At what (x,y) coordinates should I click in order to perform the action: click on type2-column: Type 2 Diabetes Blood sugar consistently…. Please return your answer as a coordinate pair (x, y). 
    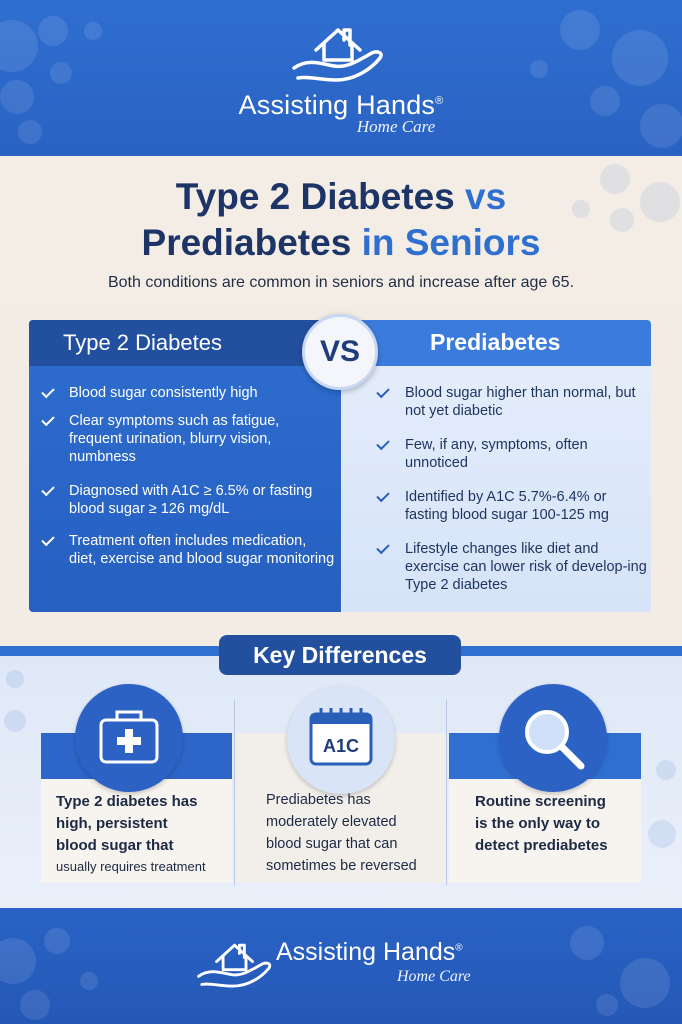
    Looking at the image, I should click on (185, 466).